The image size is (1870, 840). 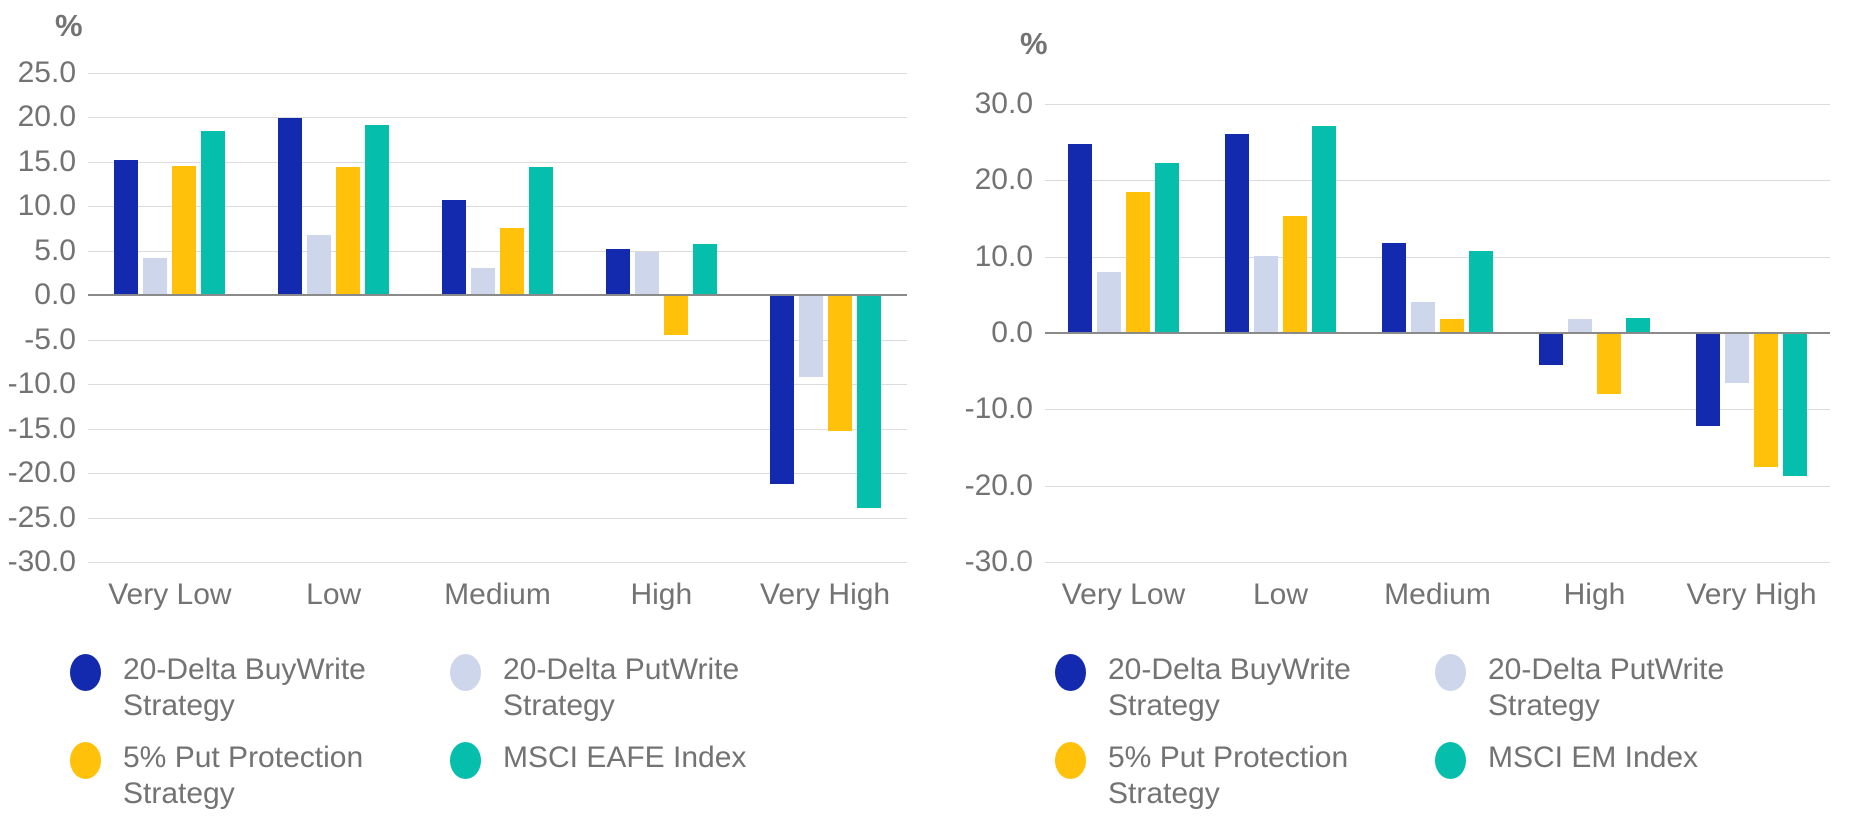 What do you see at coordinates (41, 384) in the screenshot?
I see `y-tick-label: -10.0` at bounding box center [41, 384].